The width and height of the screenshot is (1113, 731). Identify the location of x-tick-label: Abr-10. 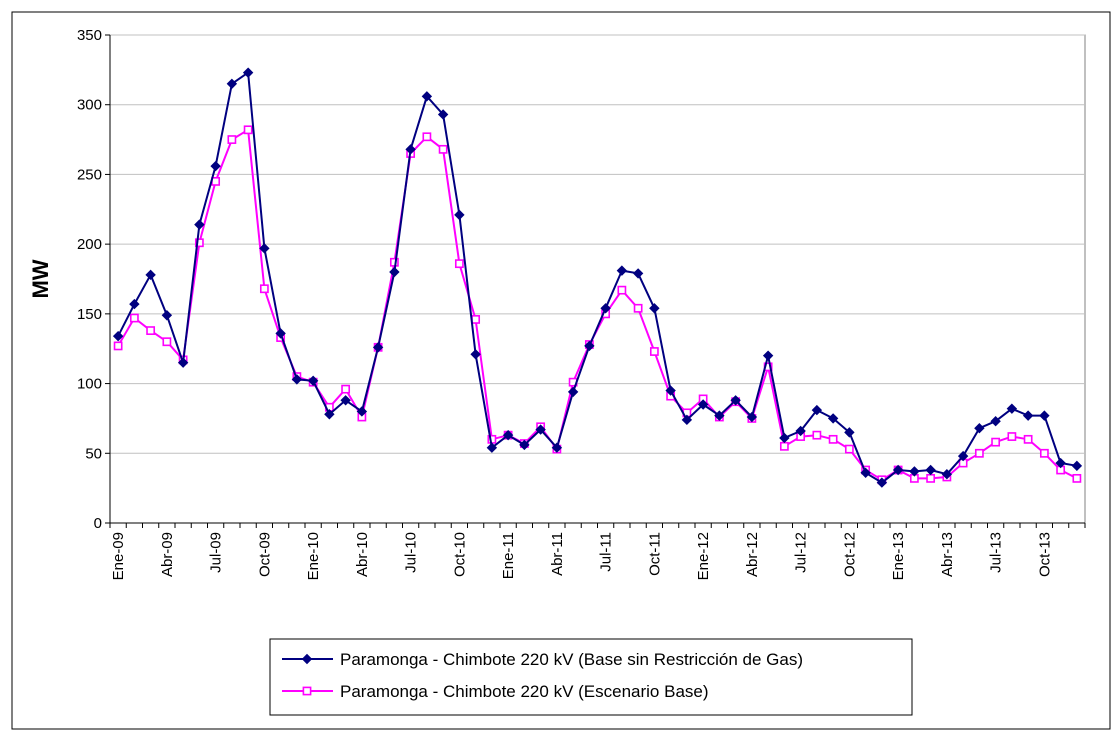
(362, 554).